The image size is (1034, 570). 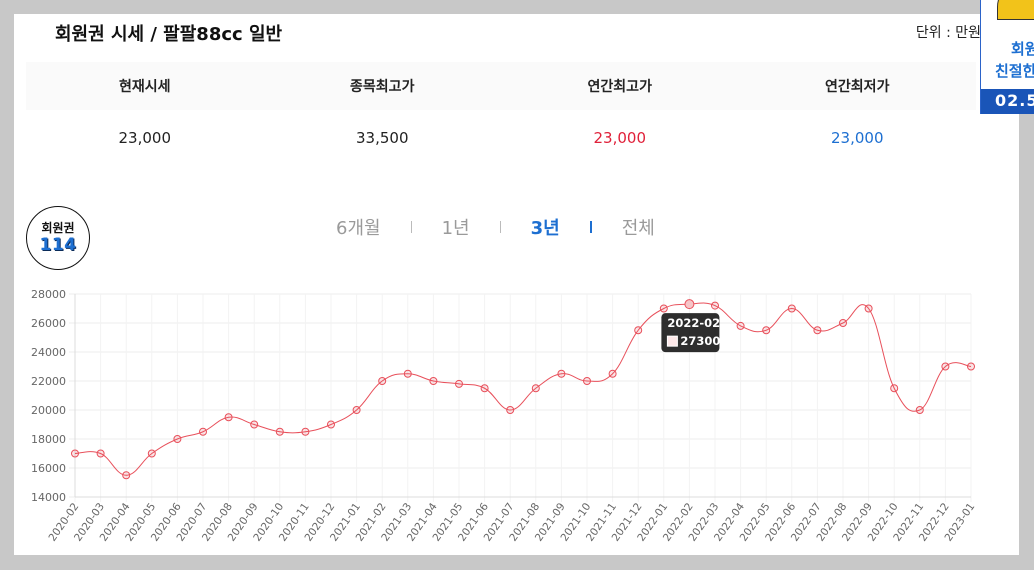 I want to click on tab-3-years: 3년, so click(x=545, y=228).